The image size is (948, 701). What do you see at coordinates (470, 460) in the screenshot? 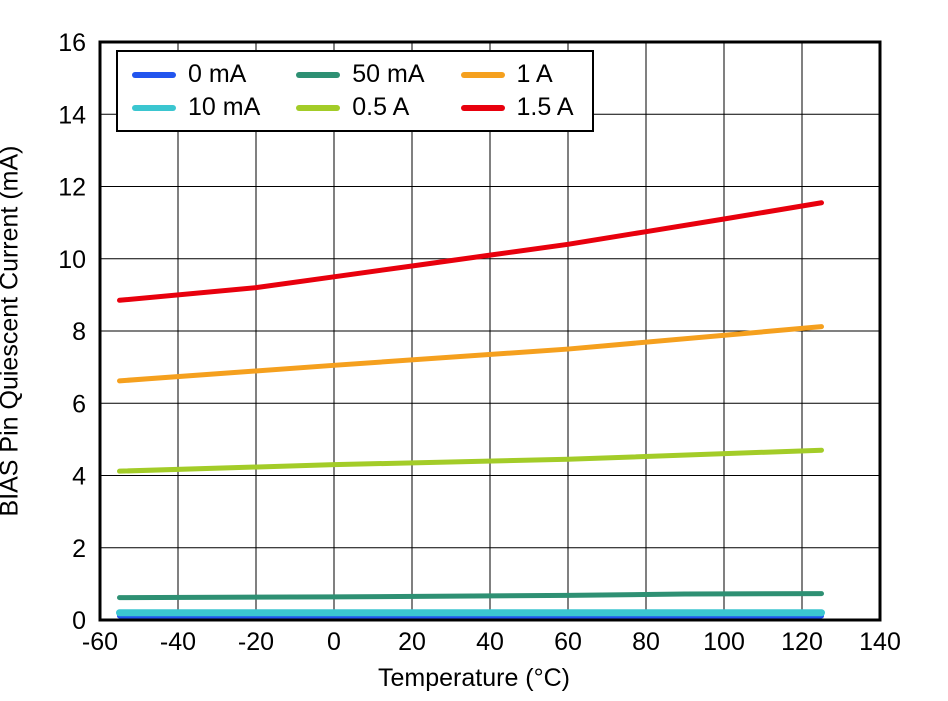
I see `series-line-0-5-a` at bounding box center [470, 460].